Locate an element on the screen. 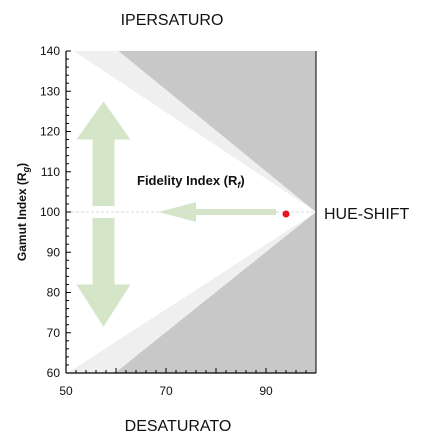 This screenshot has height=436, width=422. y-tick-label: 140 is located at coordinates (50, 51).